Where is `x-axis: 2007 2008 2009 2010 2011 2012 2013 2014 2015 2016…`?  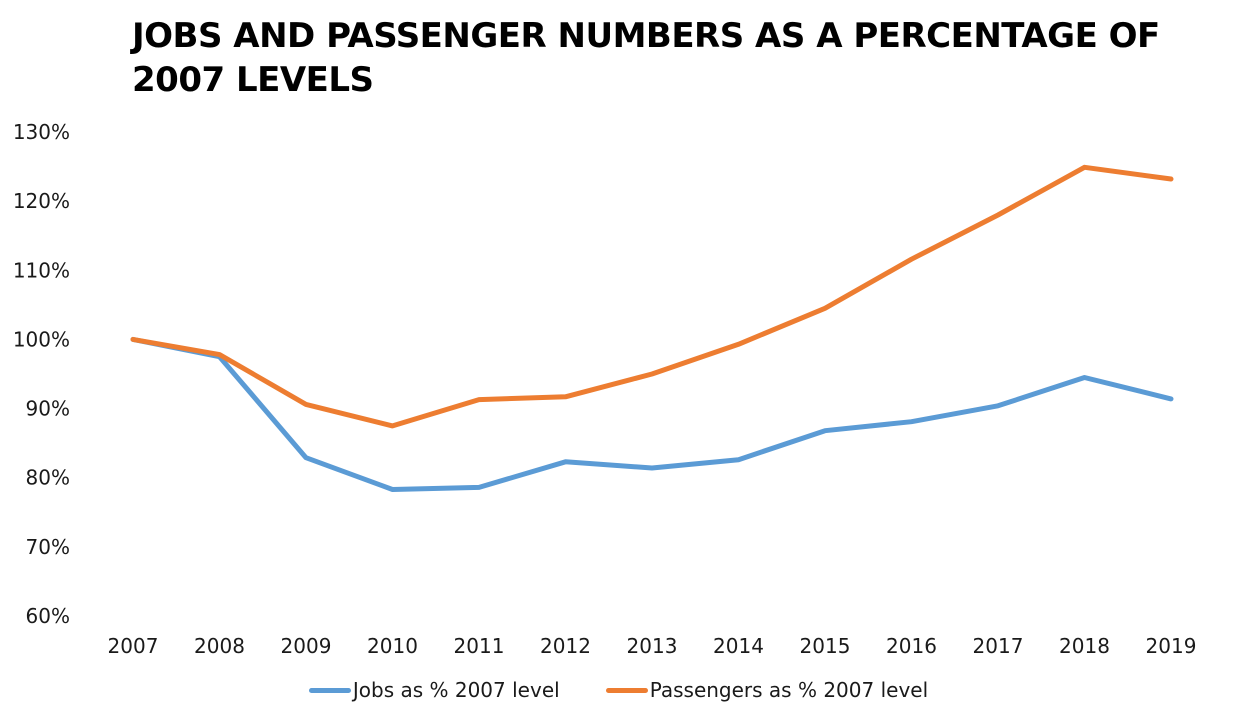
x-axis: 2007 2008 2009 2010 2011 2012 2013 2014 2015 2016… is located at coordinates (652, 646).